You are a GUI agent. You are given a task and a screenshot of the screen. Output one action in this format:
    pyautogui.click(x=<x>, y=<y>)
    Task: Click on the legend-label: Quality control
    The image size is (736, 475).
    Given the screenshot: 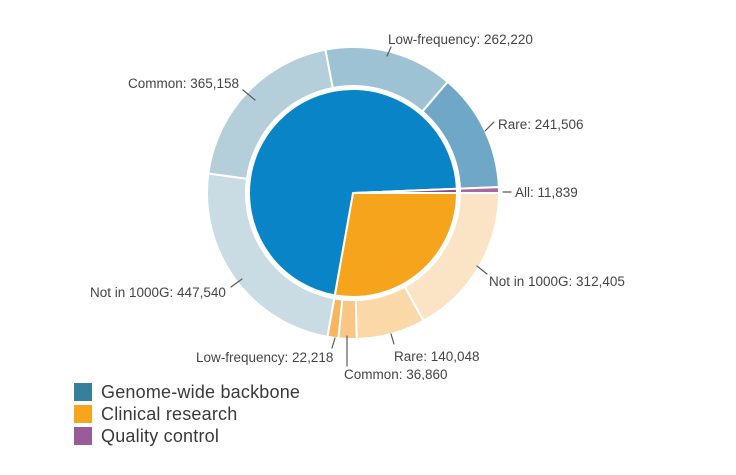 What is the action you would take?
    pyautogui.click(x=160, y=436)
    